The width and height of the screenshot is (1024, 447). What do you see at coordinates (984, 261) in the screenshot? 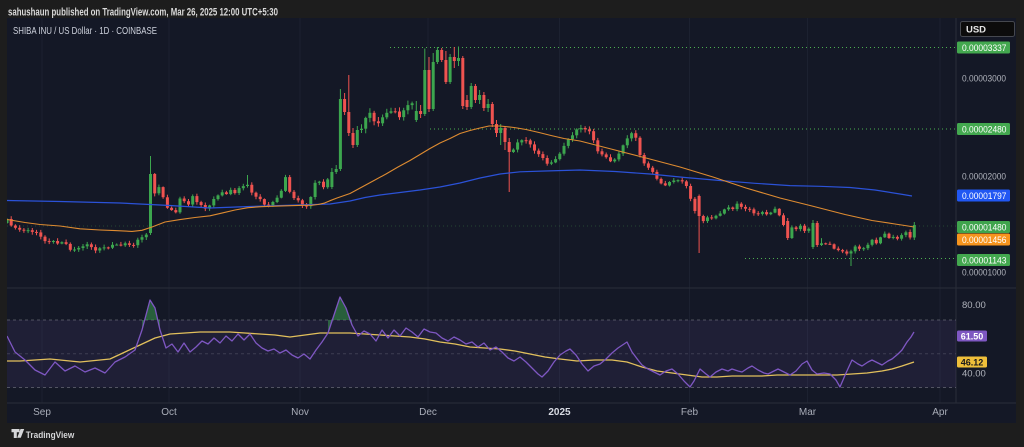
I see `svg-text: 0.00001143` at bounding box center [984, 261].